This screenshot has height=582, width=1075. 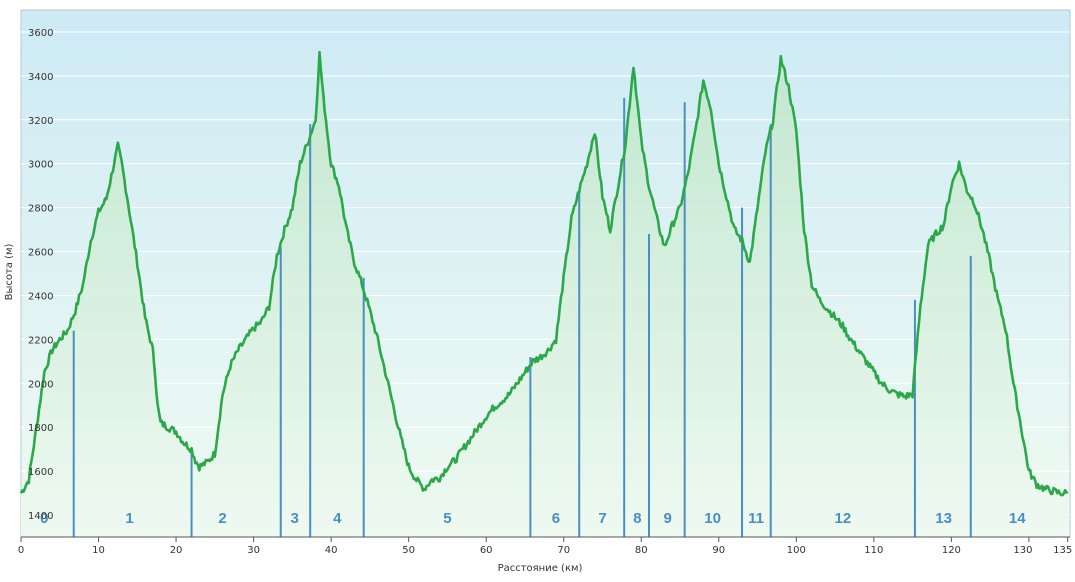 I want to click on y-tick-label: 2600, so click(x=40, y=253).